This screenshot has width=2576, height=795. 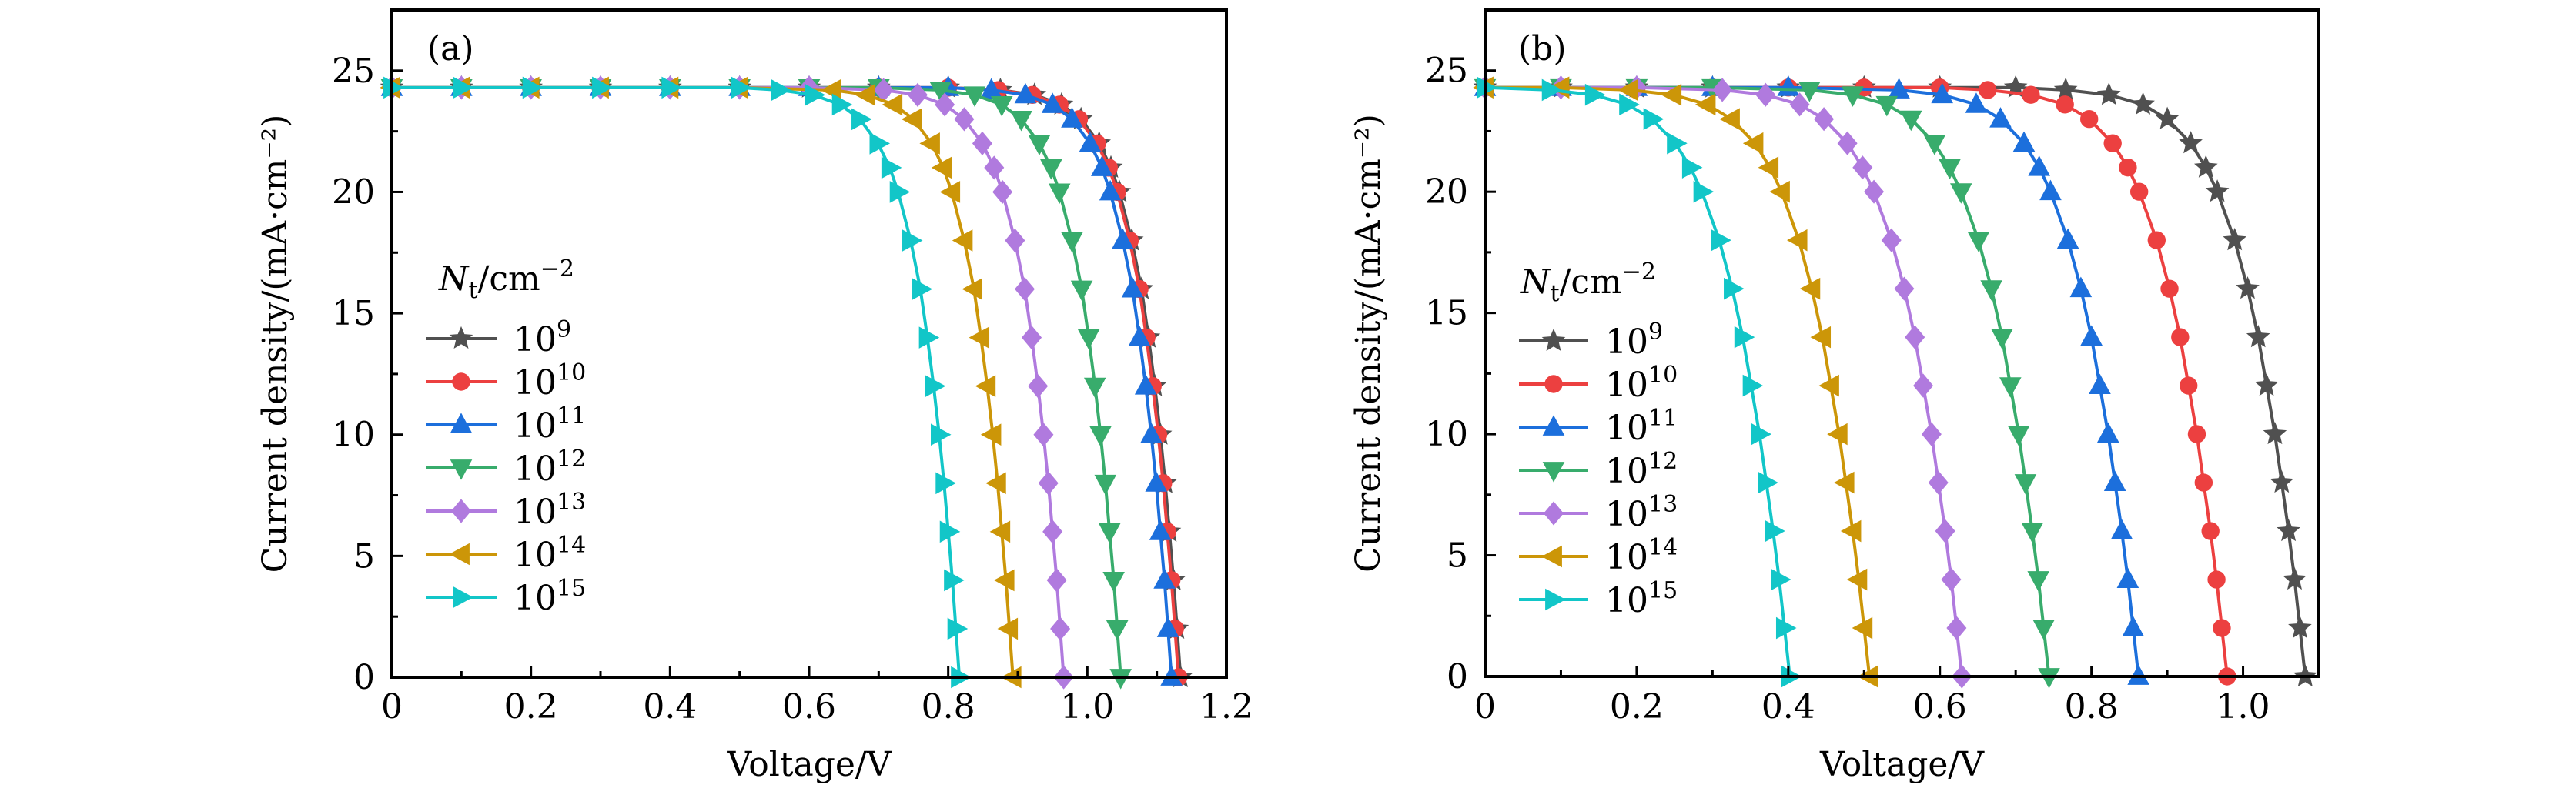 What do you see at coordinates (463, 597) in the screenshot?
I see `legend-marker-triangle-right-icon` at bounding box center [463, 597].